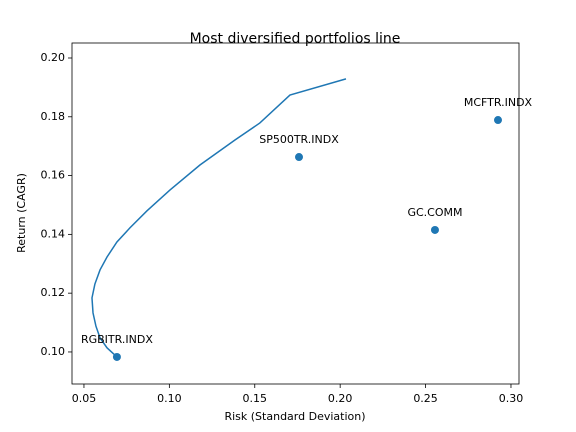 This screenshot has width=576, height=432. What do you see at coordinates (53, 233) in the screenshot?
I see `y-tick-label: 0.14` at bounding box center [53, 233].